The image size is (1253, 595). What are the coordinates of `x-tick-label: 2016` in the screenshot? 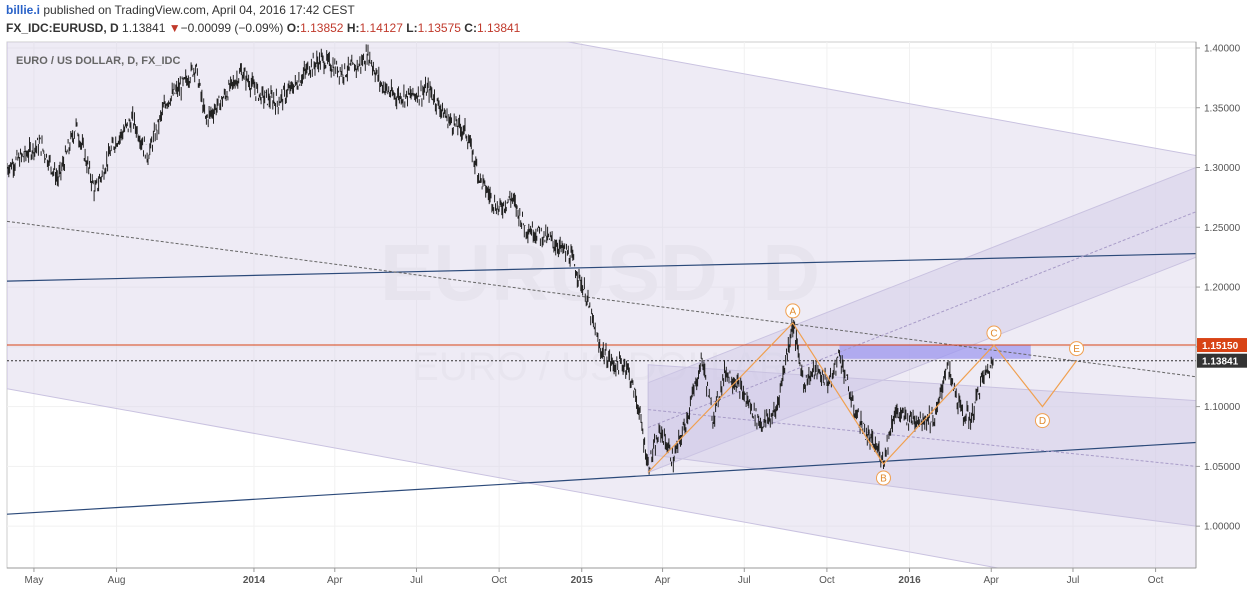 It's located at (909, 580).